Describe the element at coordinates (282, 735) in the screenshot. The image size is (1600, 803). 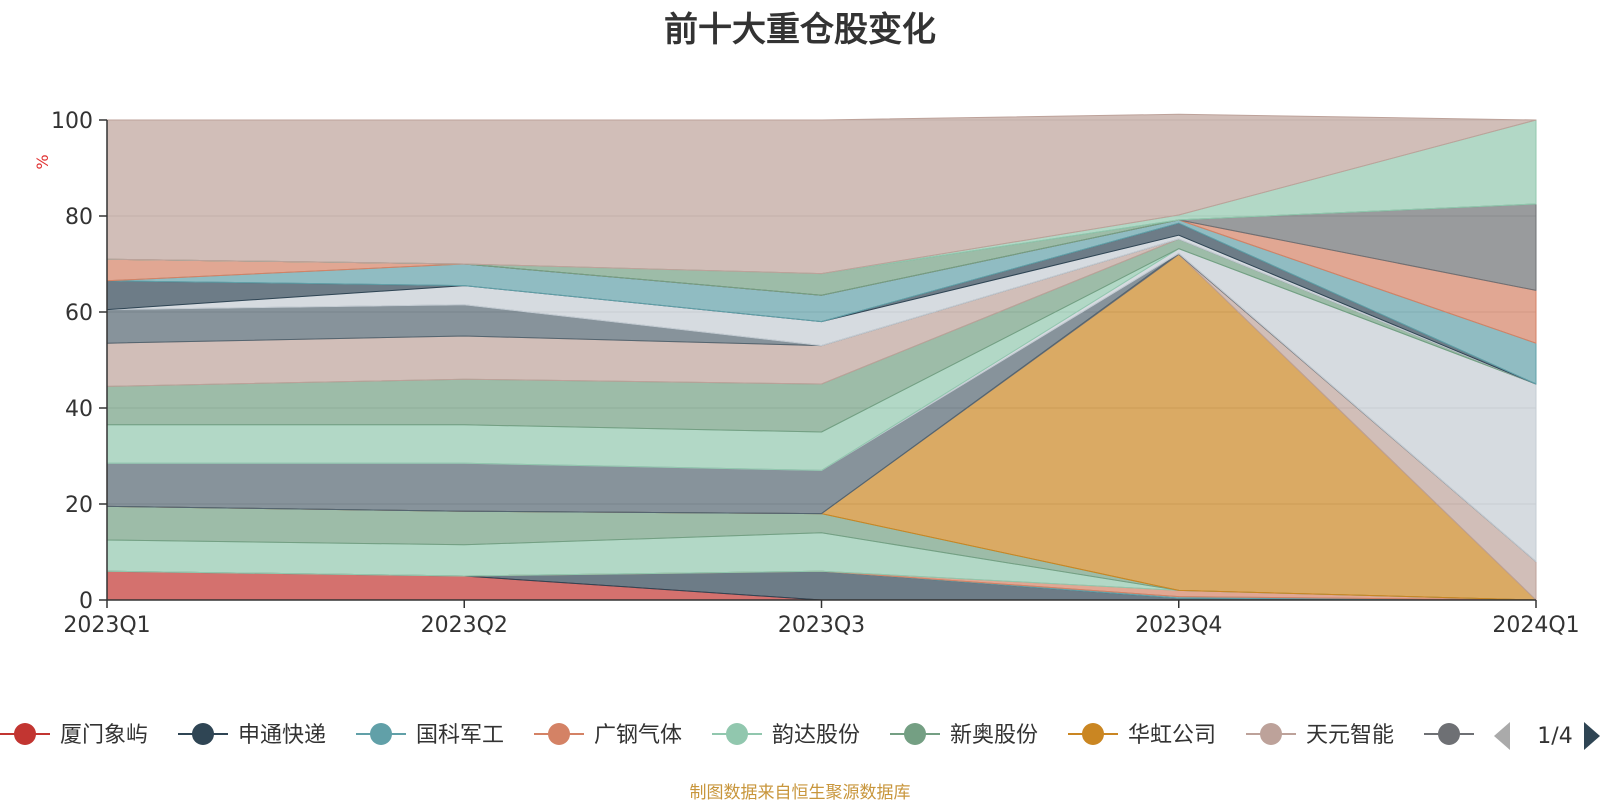
I see `legend-label: 申通快递` at that location.